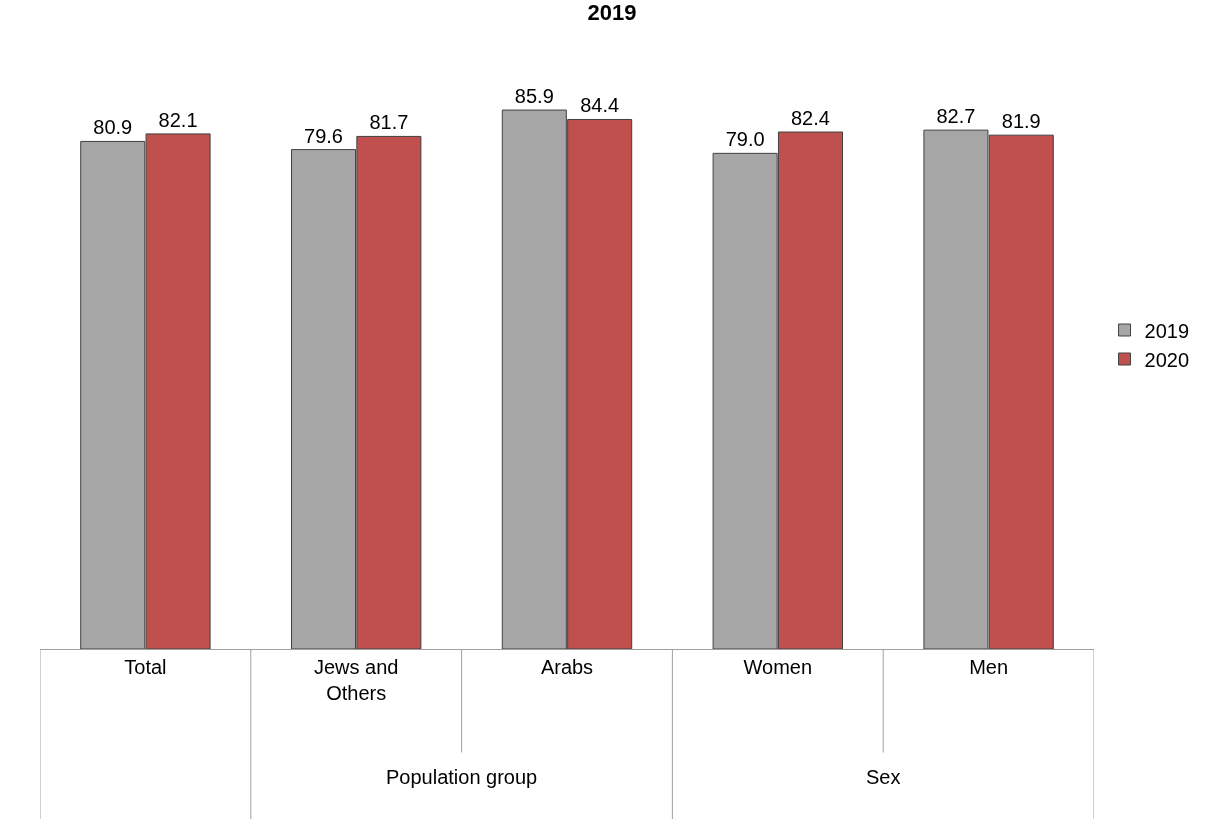  Describe the element at coordinates (1167, 330) in the screenshot. I see `legend-label: 2019` at that location.